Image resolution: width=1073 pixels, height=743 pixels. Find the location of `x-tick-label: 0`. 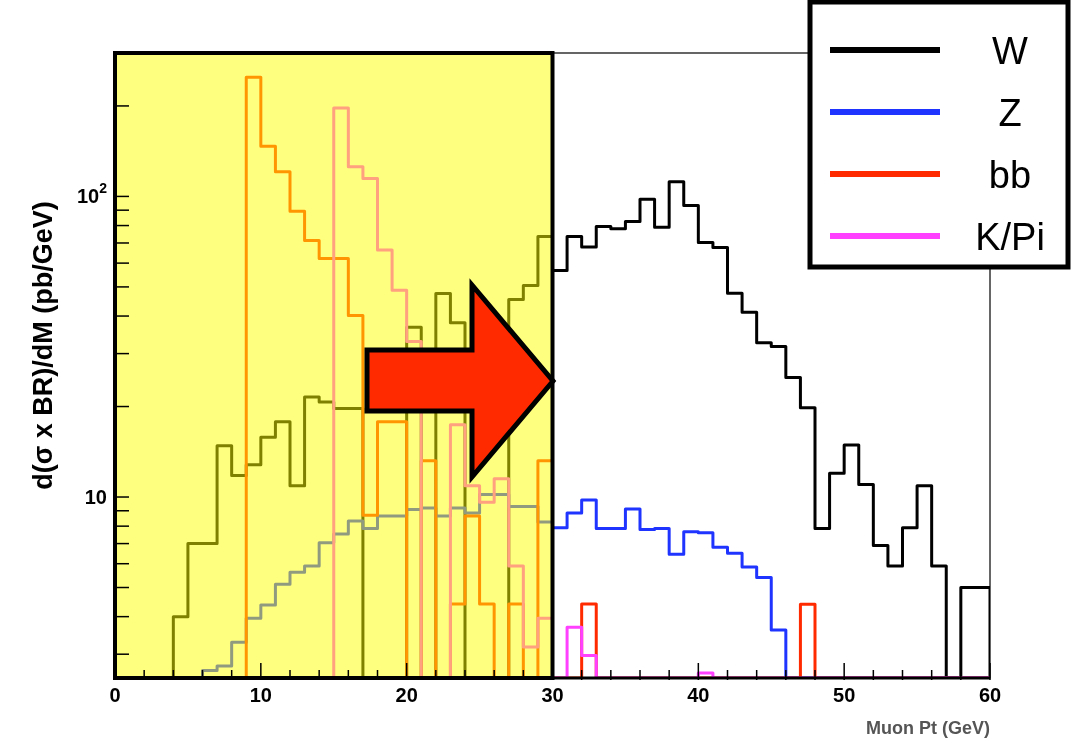

x-tick-label: 0 is located at coordinates (115, 695).